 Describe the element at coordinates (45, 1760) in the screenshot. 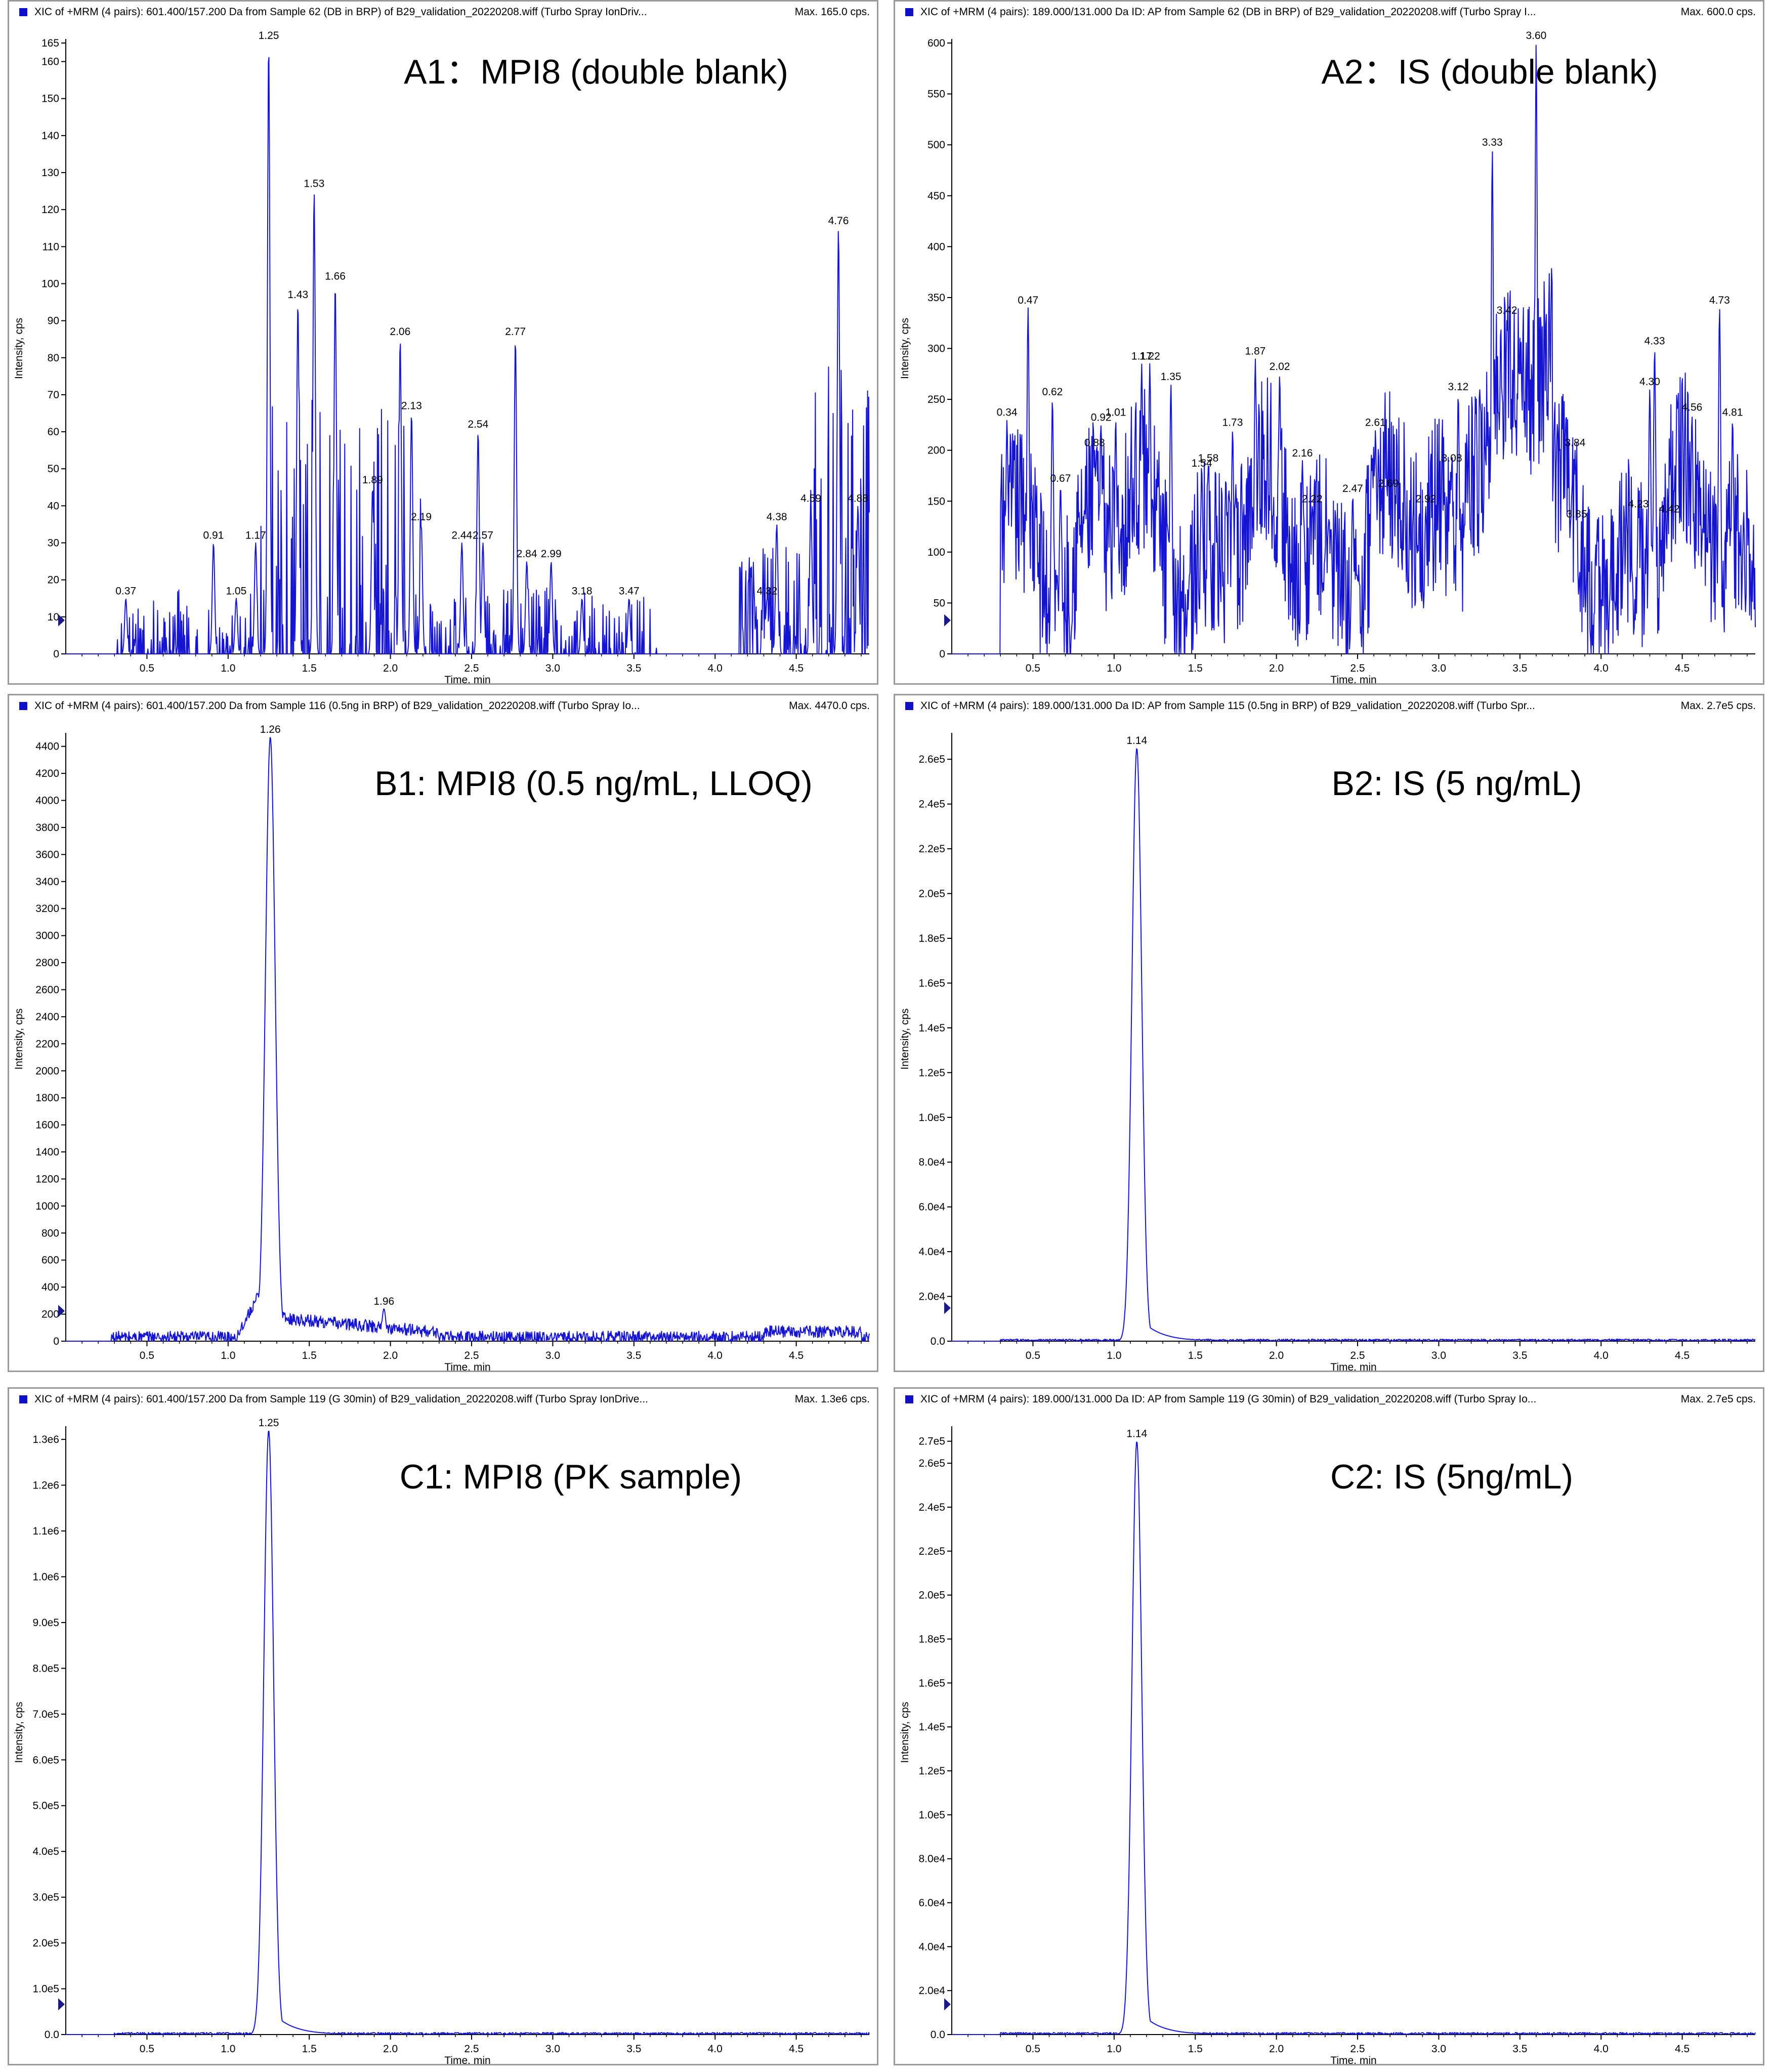

I see `y-tick-label: 6.0e5` at that location.